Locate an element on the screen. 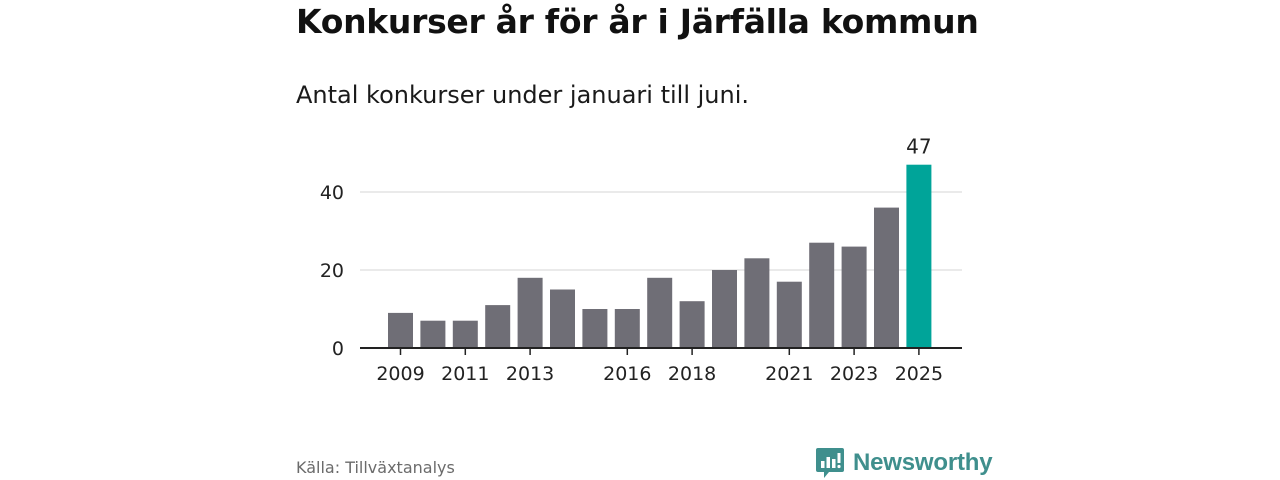 Image resolution: width=1280 pixels, height=480 pixels. x-tick-label: 2025 is located at coordinates (919, 374).